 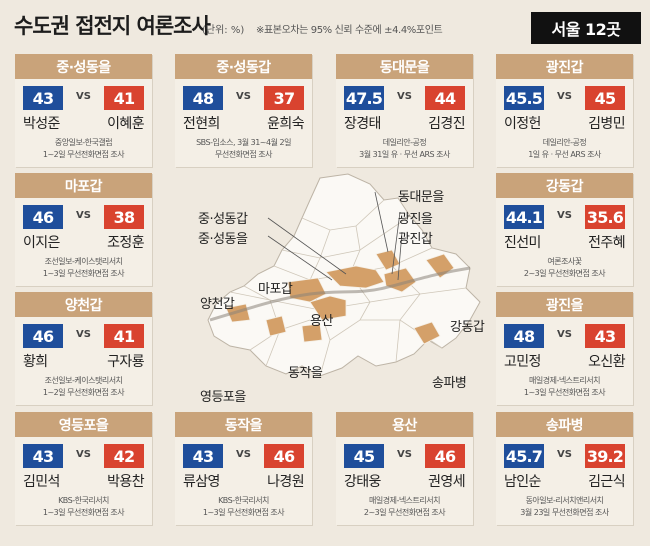 I want to click on red-candidate-name: 나경원, so click(x=285, y=482).